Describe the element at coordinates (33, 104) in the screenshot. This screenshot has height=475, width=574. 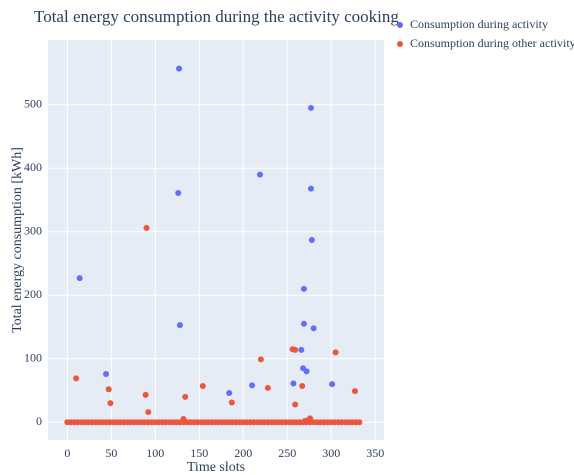
I see `y-tick-label: 500` at that location.